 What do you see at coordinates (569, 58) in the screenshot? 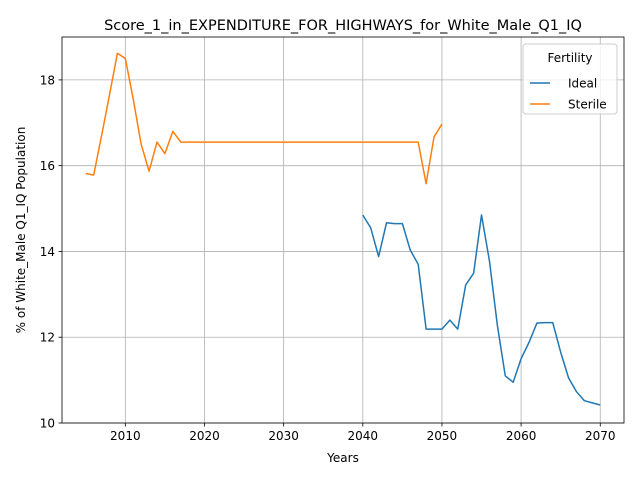
I see `legend-title: Fertility` at bounding box center [569, 58].